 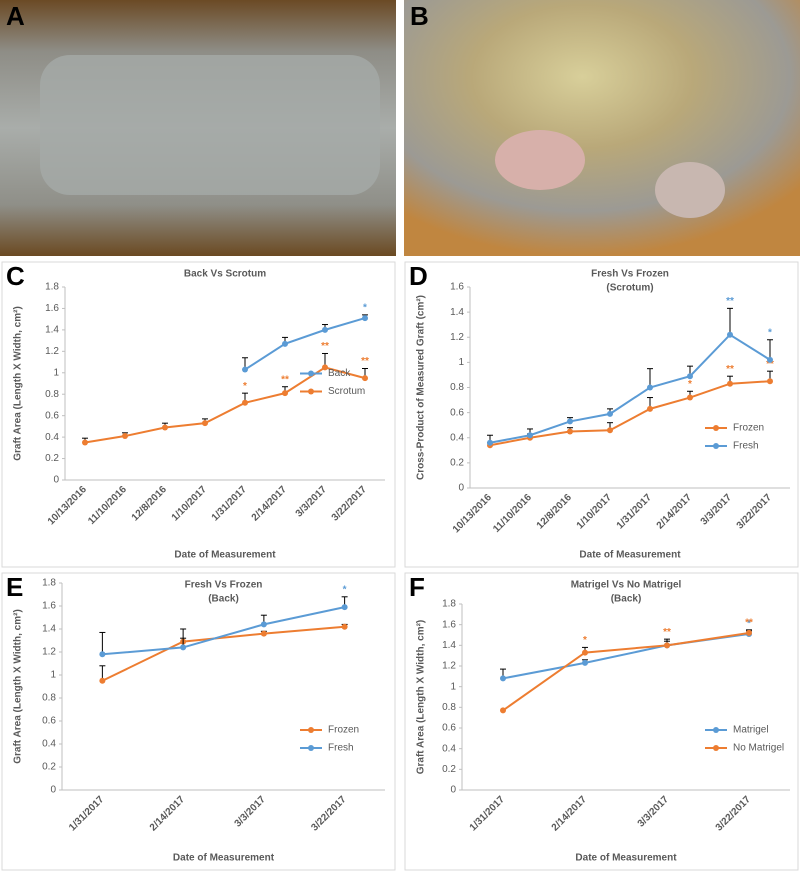 I want to click on chart-title: Matrigel Vs No Matrigel, so click(x=626, y=585).